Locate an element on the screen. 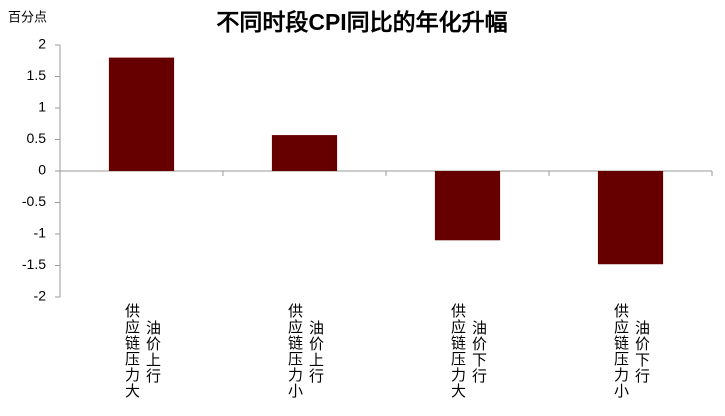 Image resolution: width=725 pixels, height=416 pixels. y-tick-label: 1 is located at coordinates (42, 107).